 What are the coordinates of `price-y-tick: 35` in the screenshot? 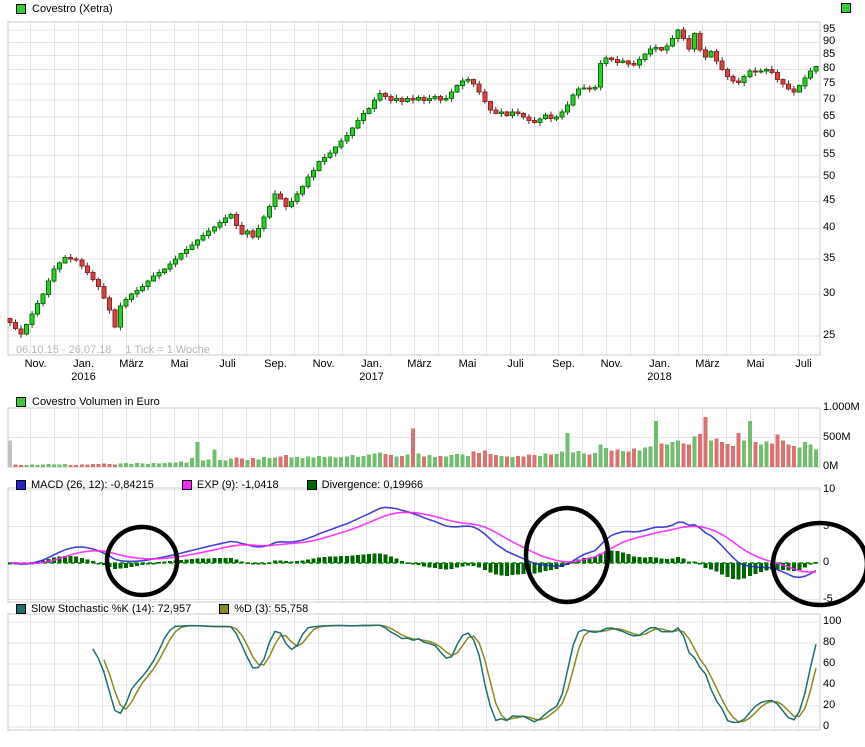 It's located at (829, 257).